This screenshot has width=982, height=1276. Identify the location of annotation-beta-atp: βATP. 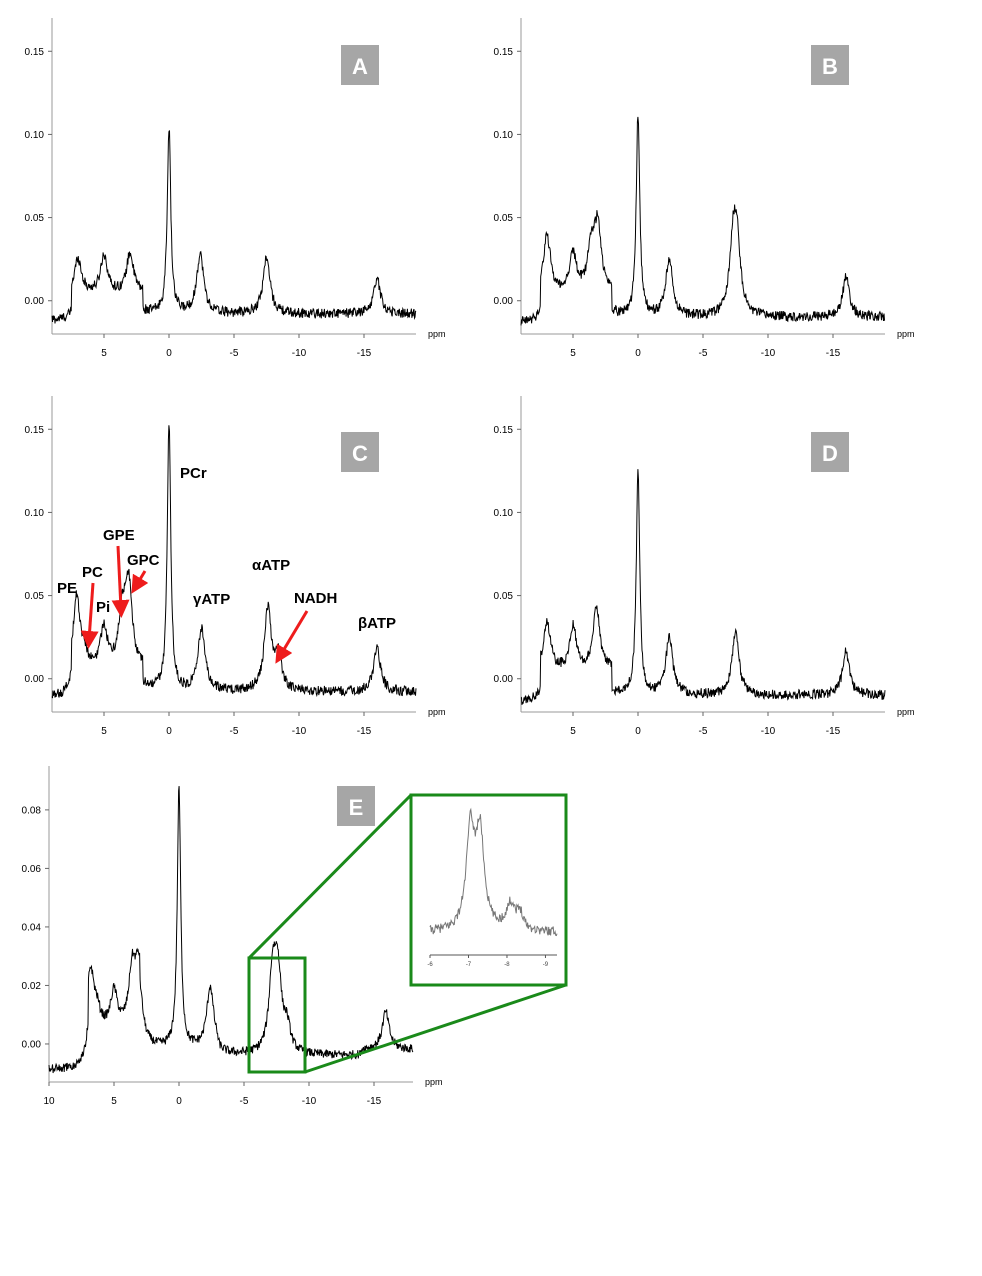
(377, 623).